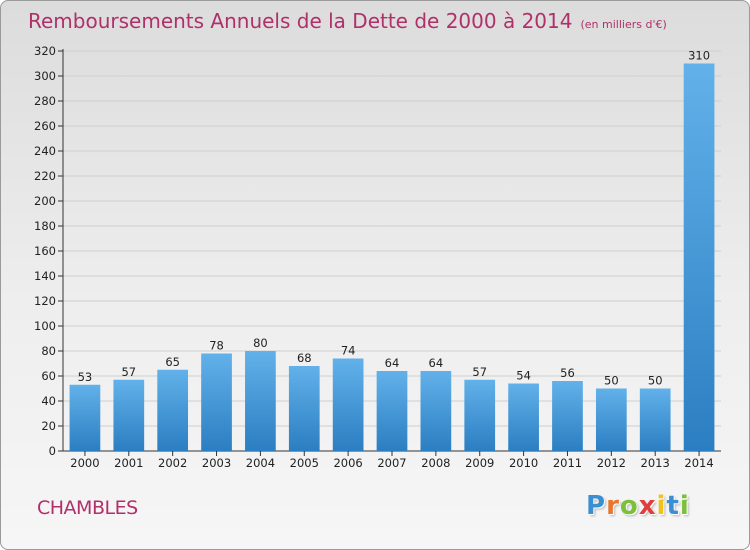 This screenshot has height=550, width=750. Describe the element at coordinates (523, 463) in the screenshot. I see `x-tick-label: 2010` at that location.